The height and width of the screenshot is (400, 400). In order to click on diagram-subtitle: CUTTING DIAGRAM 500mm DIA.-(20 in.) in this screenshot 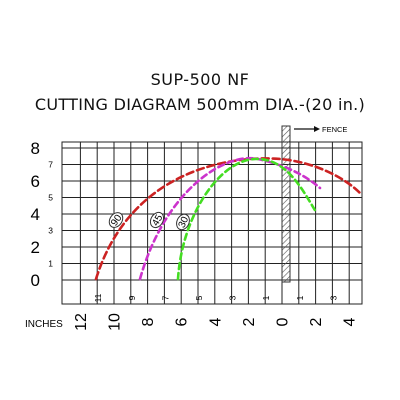, I will do `click(200, 104)`.